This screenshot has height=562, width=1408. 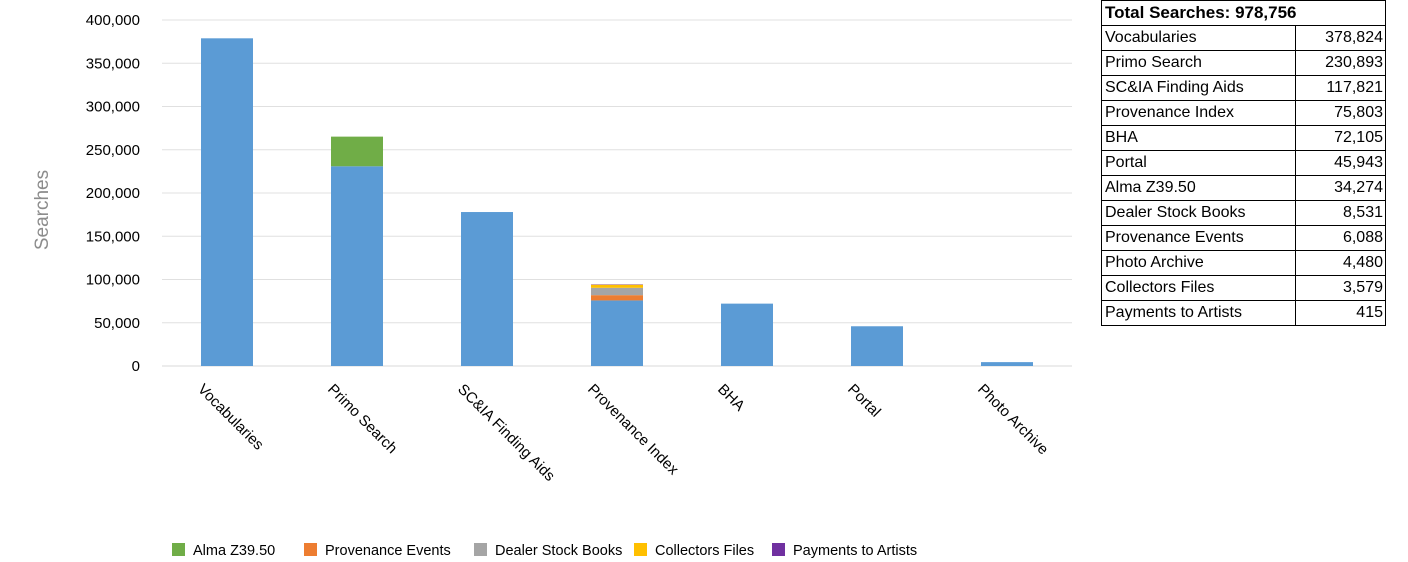 What do you see at coordinates (633, 430) in the screenshot?
I see `x-tick-label: Provenance Index` at bounding box center [633, 430].